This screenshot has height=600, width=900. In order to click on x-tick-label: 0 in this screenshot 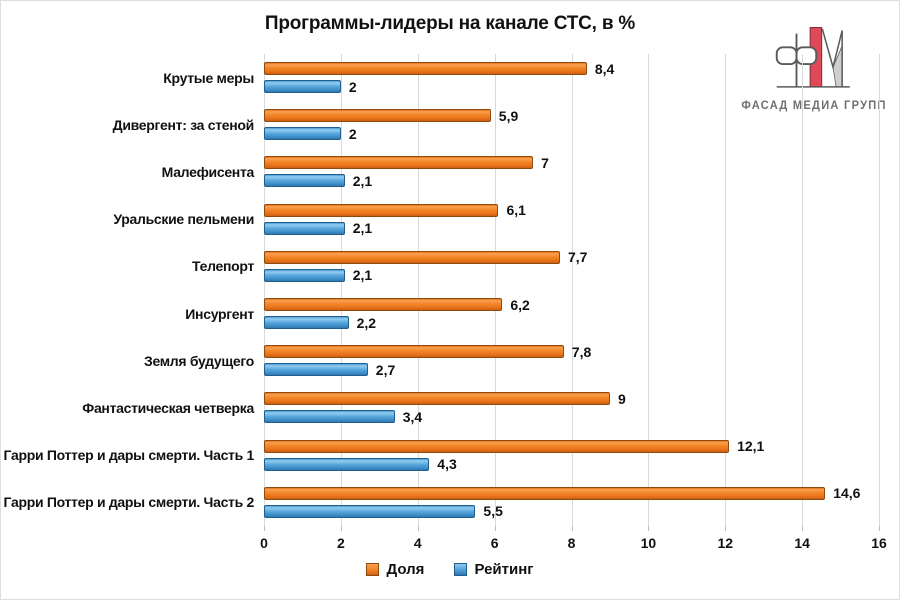, I will do `click(264, 543)`.